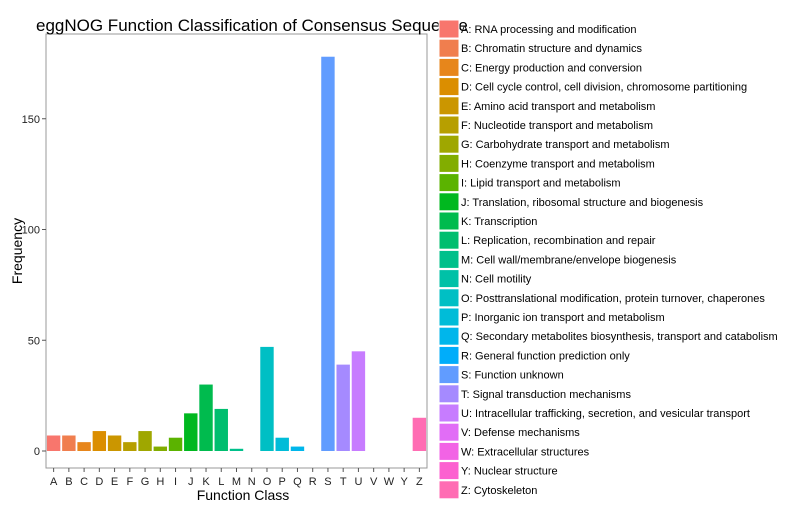 The height and width of the screenshot is (517, 800). Describe the element at coordinates (206, 417) in the screenshot. I see `bar-K` at that location.